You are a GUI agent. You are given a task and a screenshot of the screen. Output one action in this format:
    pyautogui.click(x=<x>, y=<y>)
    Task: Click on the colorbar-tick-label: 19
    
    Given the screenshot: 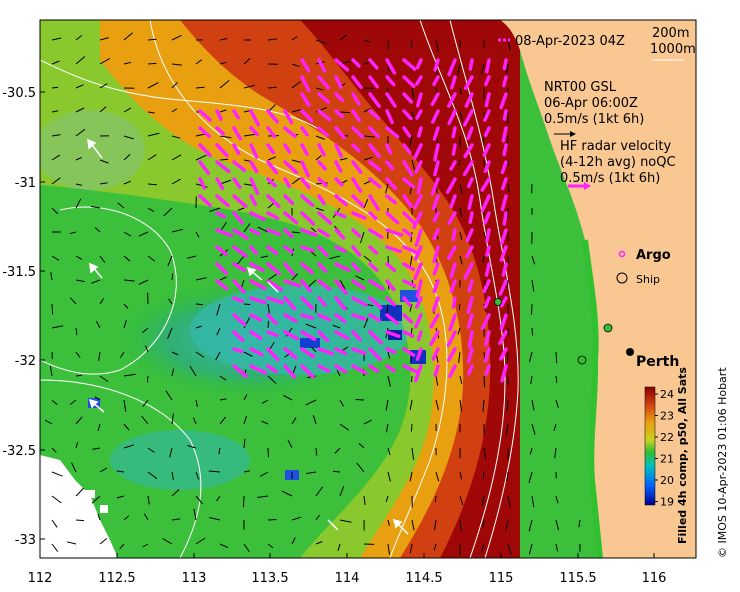 What is the action you would take?
    pyautogui.click(x=667, y=502)
    